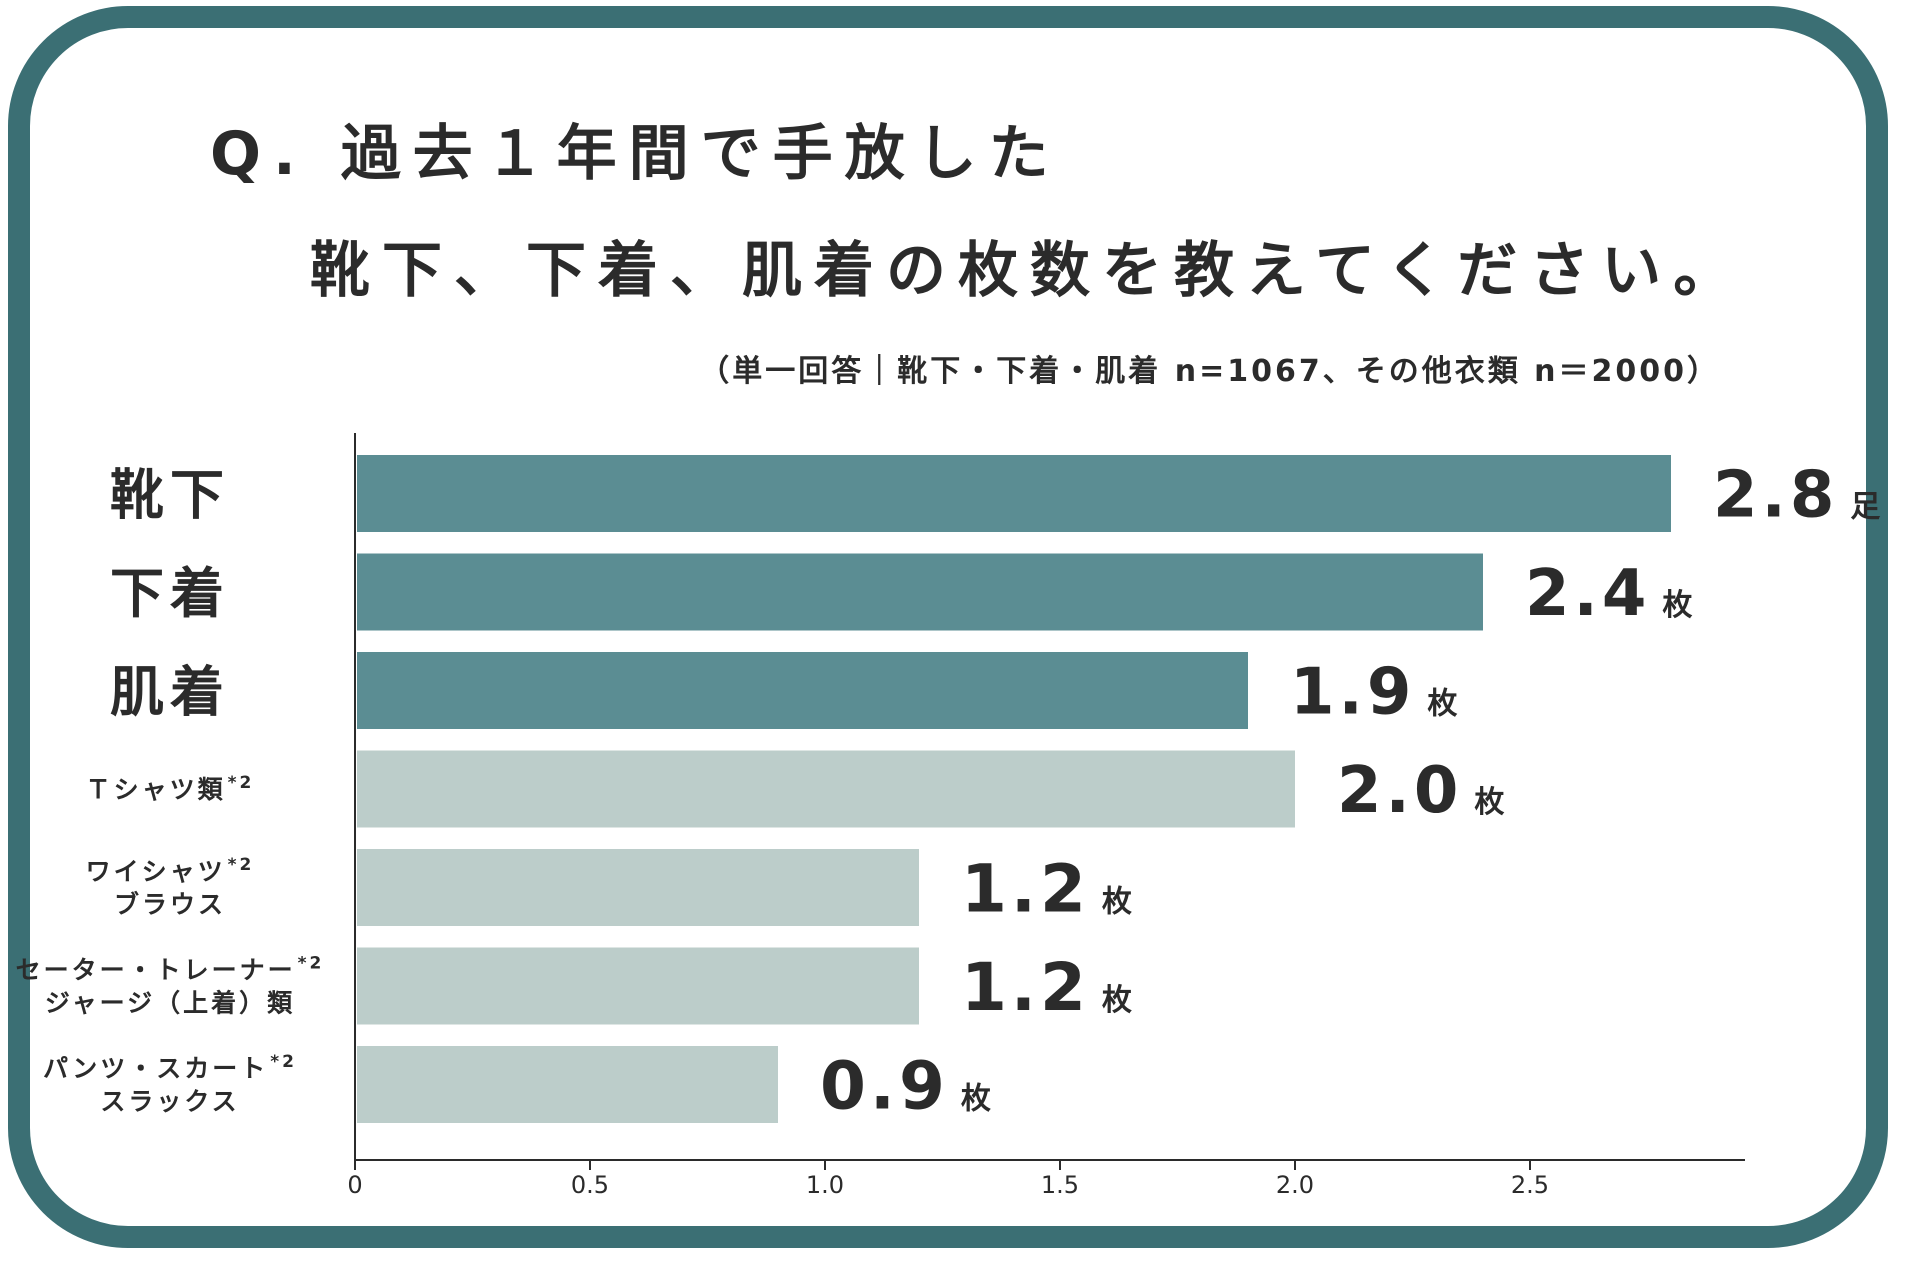  What do you see at coordinates (170, 495) in the screenshot?
I see `category-label: 靴下` at bounding box center [170, 495].